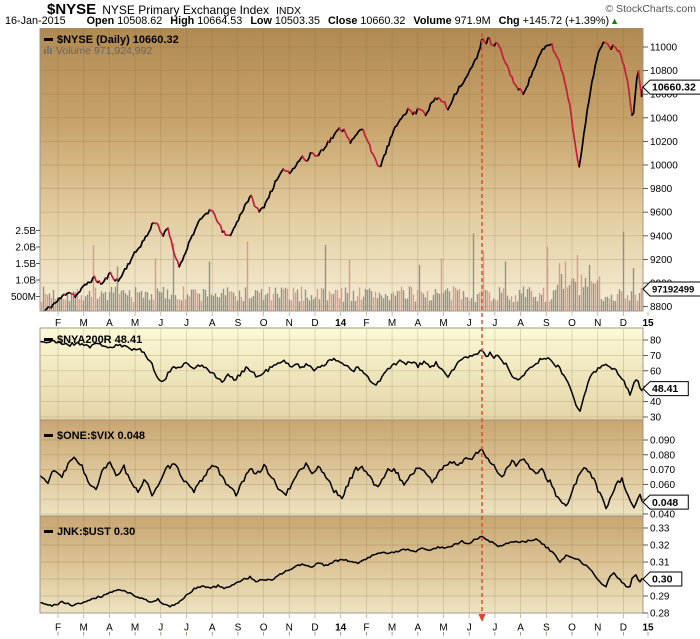  What do you see at coordinates (665, 502) in the screenshot?
I see `one-vix-value-box: 0.048` at bounding box center [665, 502].